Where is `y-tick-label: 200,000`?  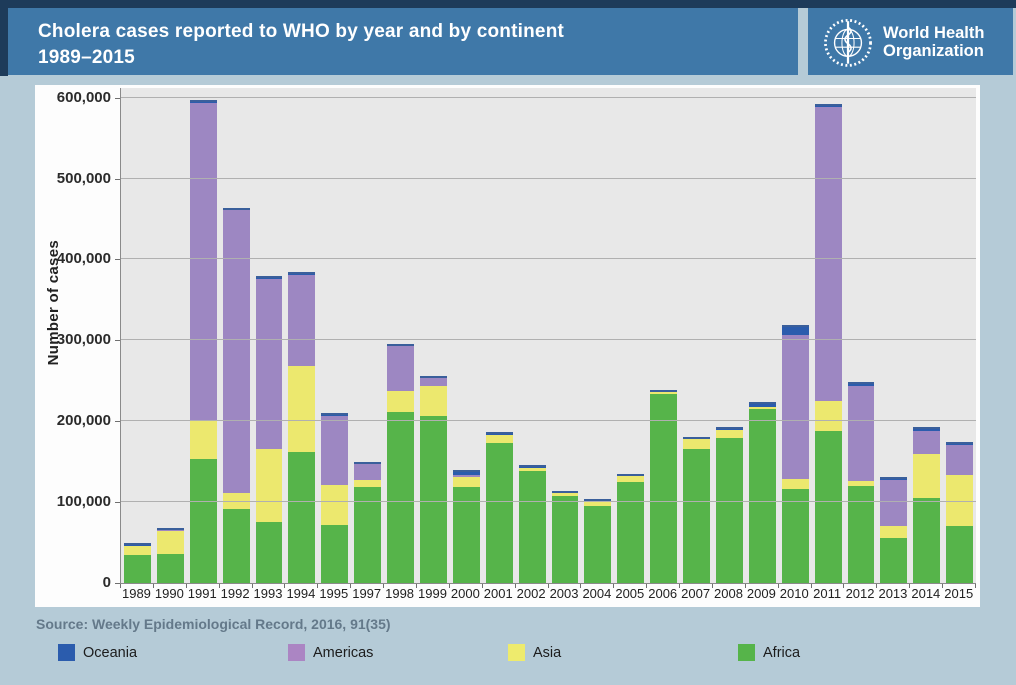 y-tick-label: 200,000 is located at coordinates (83, 421).